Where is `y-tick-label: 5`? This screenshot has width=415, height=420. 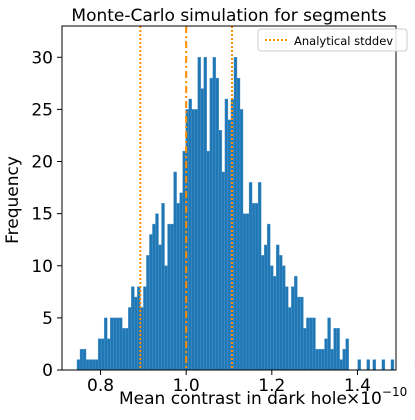 y-tick-label: 5 is located at coordinates (47, 319).